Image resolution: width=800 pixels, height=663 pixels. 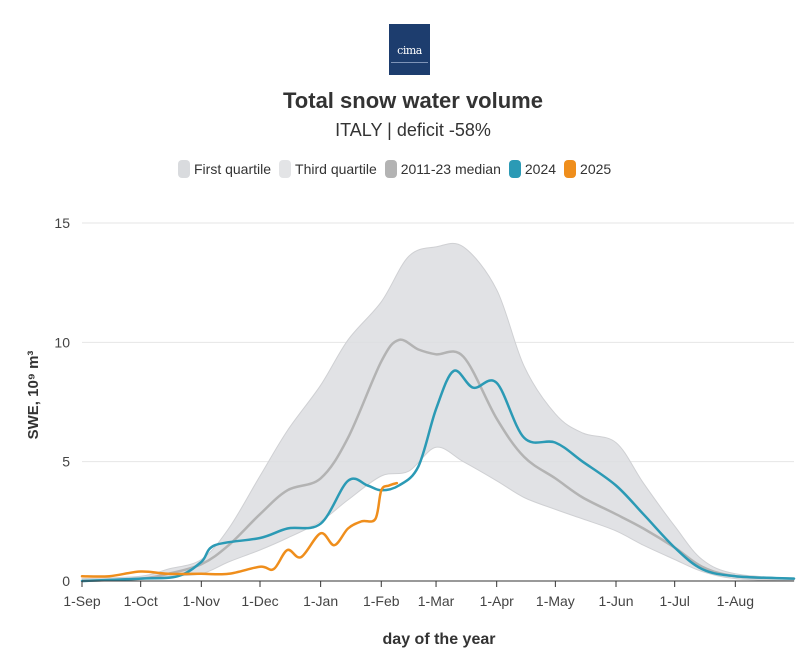 What do you see at coordinates (540, 169) in the screenshot?
I see `legend-label: 2024` at bounding box center [540, 169].